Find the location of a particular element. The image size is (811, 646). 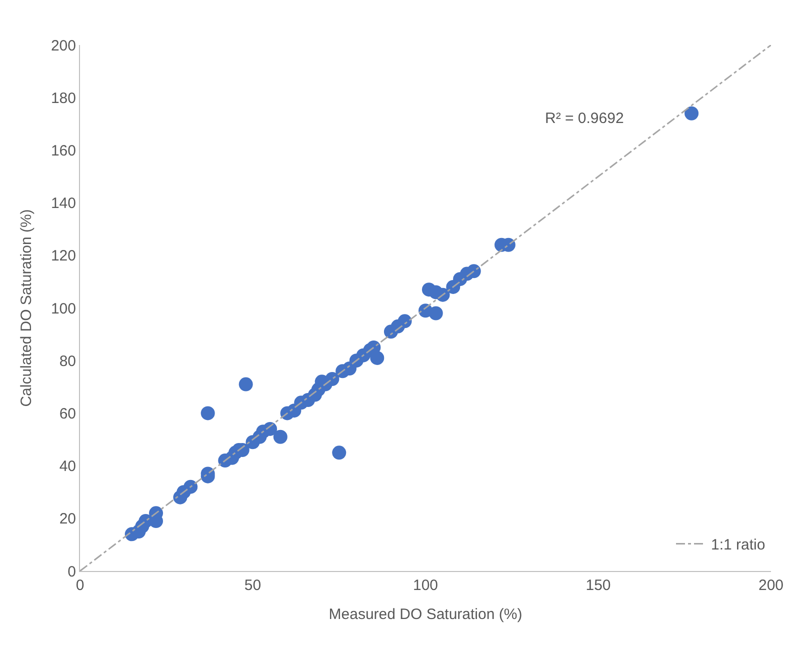

y-tick-label: 200 is located at coordinates (63, 45).